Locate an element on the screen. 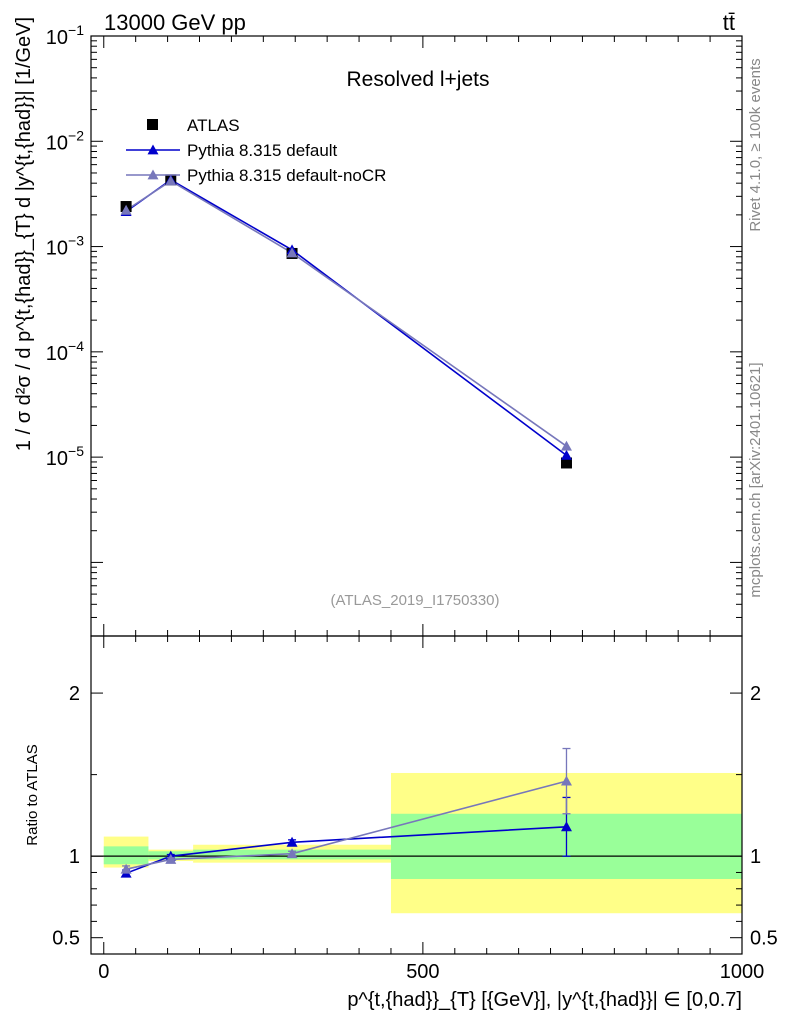  ratio-y-axis-label: Ratio to ATLAS is located at coordinates (32, 794).